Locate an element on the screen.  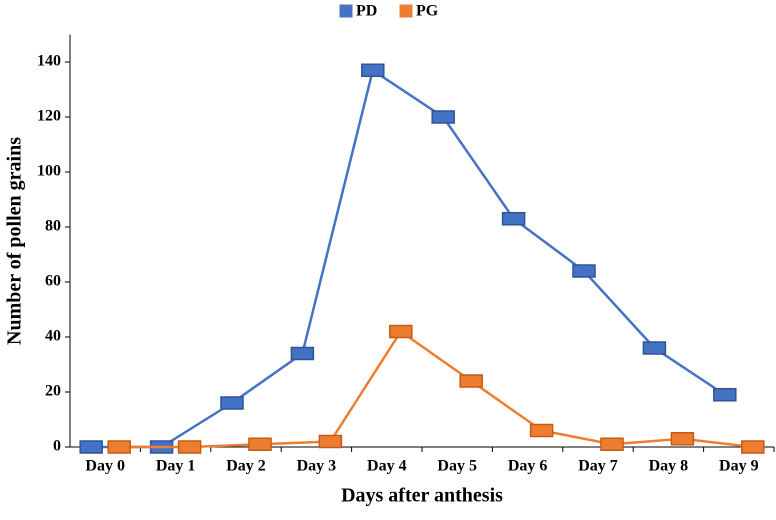
x-tick-label: Day 4 is located at coordinates (387, 466).